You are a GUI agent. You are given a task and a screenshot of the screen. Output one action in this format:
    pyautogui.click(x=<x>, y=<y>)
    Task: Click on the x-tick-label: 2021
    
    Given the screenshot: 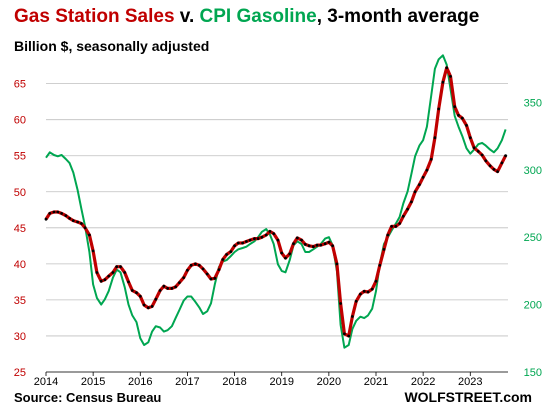 What is the action you would take?
    pyautogui.click(x=376, y=382)
    